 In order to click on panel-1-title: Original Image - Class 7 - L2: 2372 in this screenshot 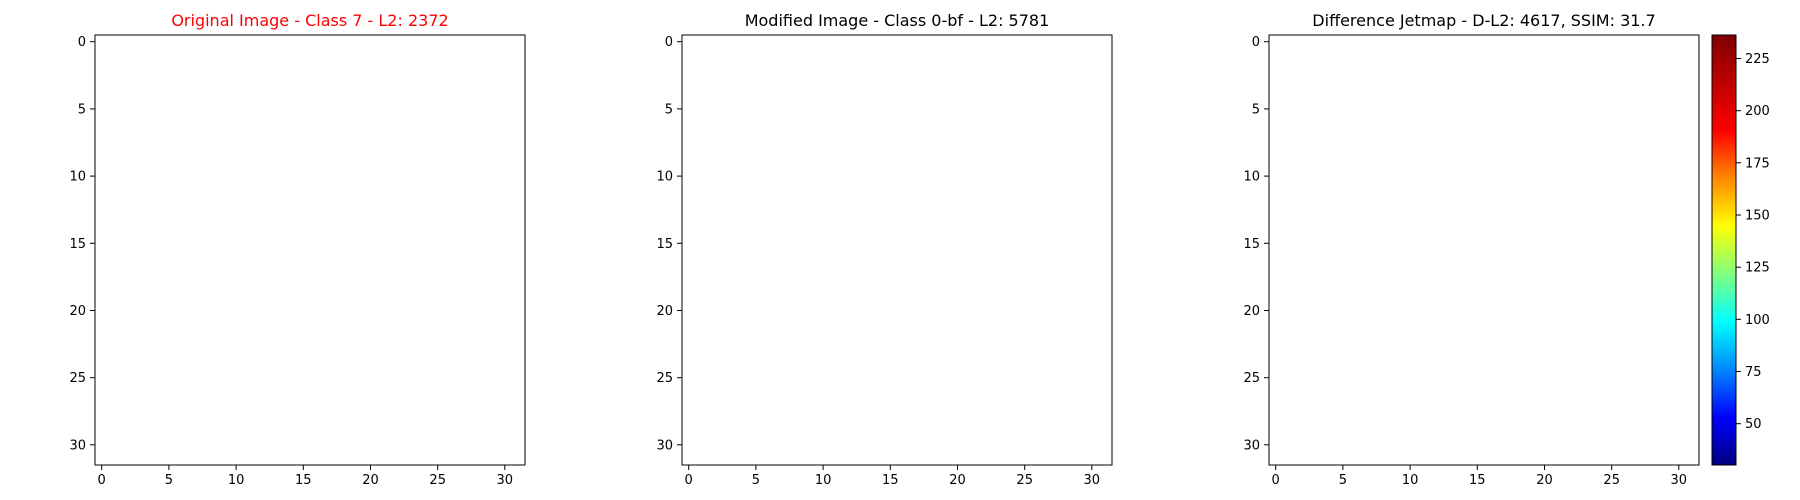, I will do `click(309, 20)`.